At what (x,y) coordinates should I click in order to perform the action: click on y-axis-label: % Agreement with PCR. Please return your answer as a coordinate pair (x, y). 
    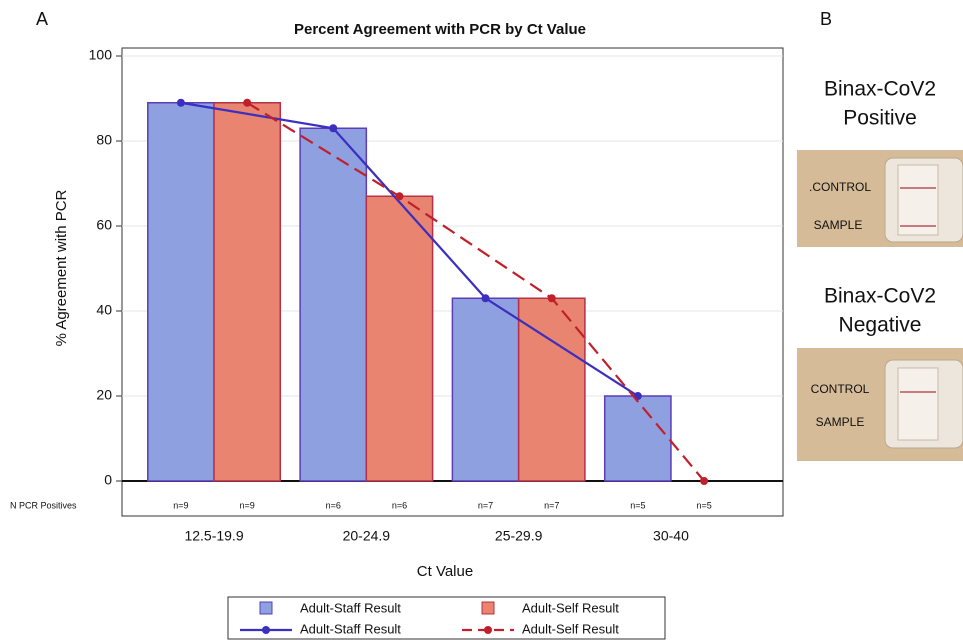
    Looking at the image, I should click on (61, 267).